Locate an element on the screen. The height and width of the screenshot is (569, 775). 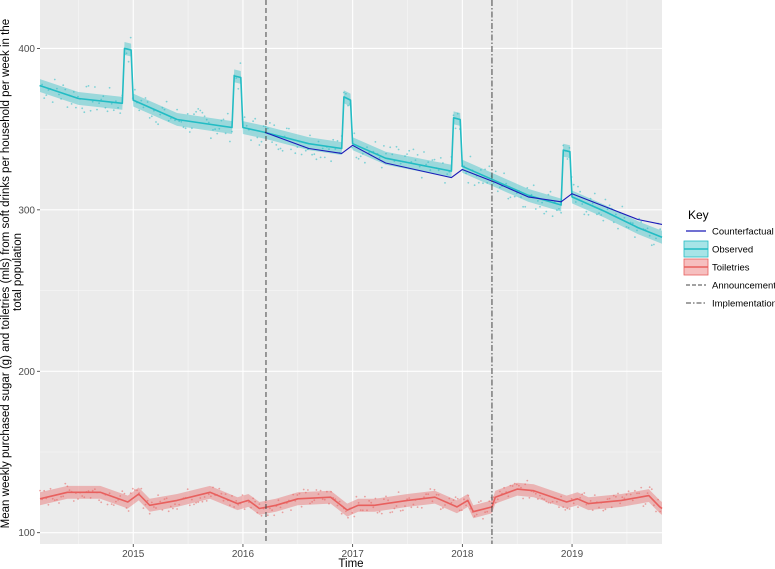
x-tick-label: 2018 is located at coordinates (462, 554).